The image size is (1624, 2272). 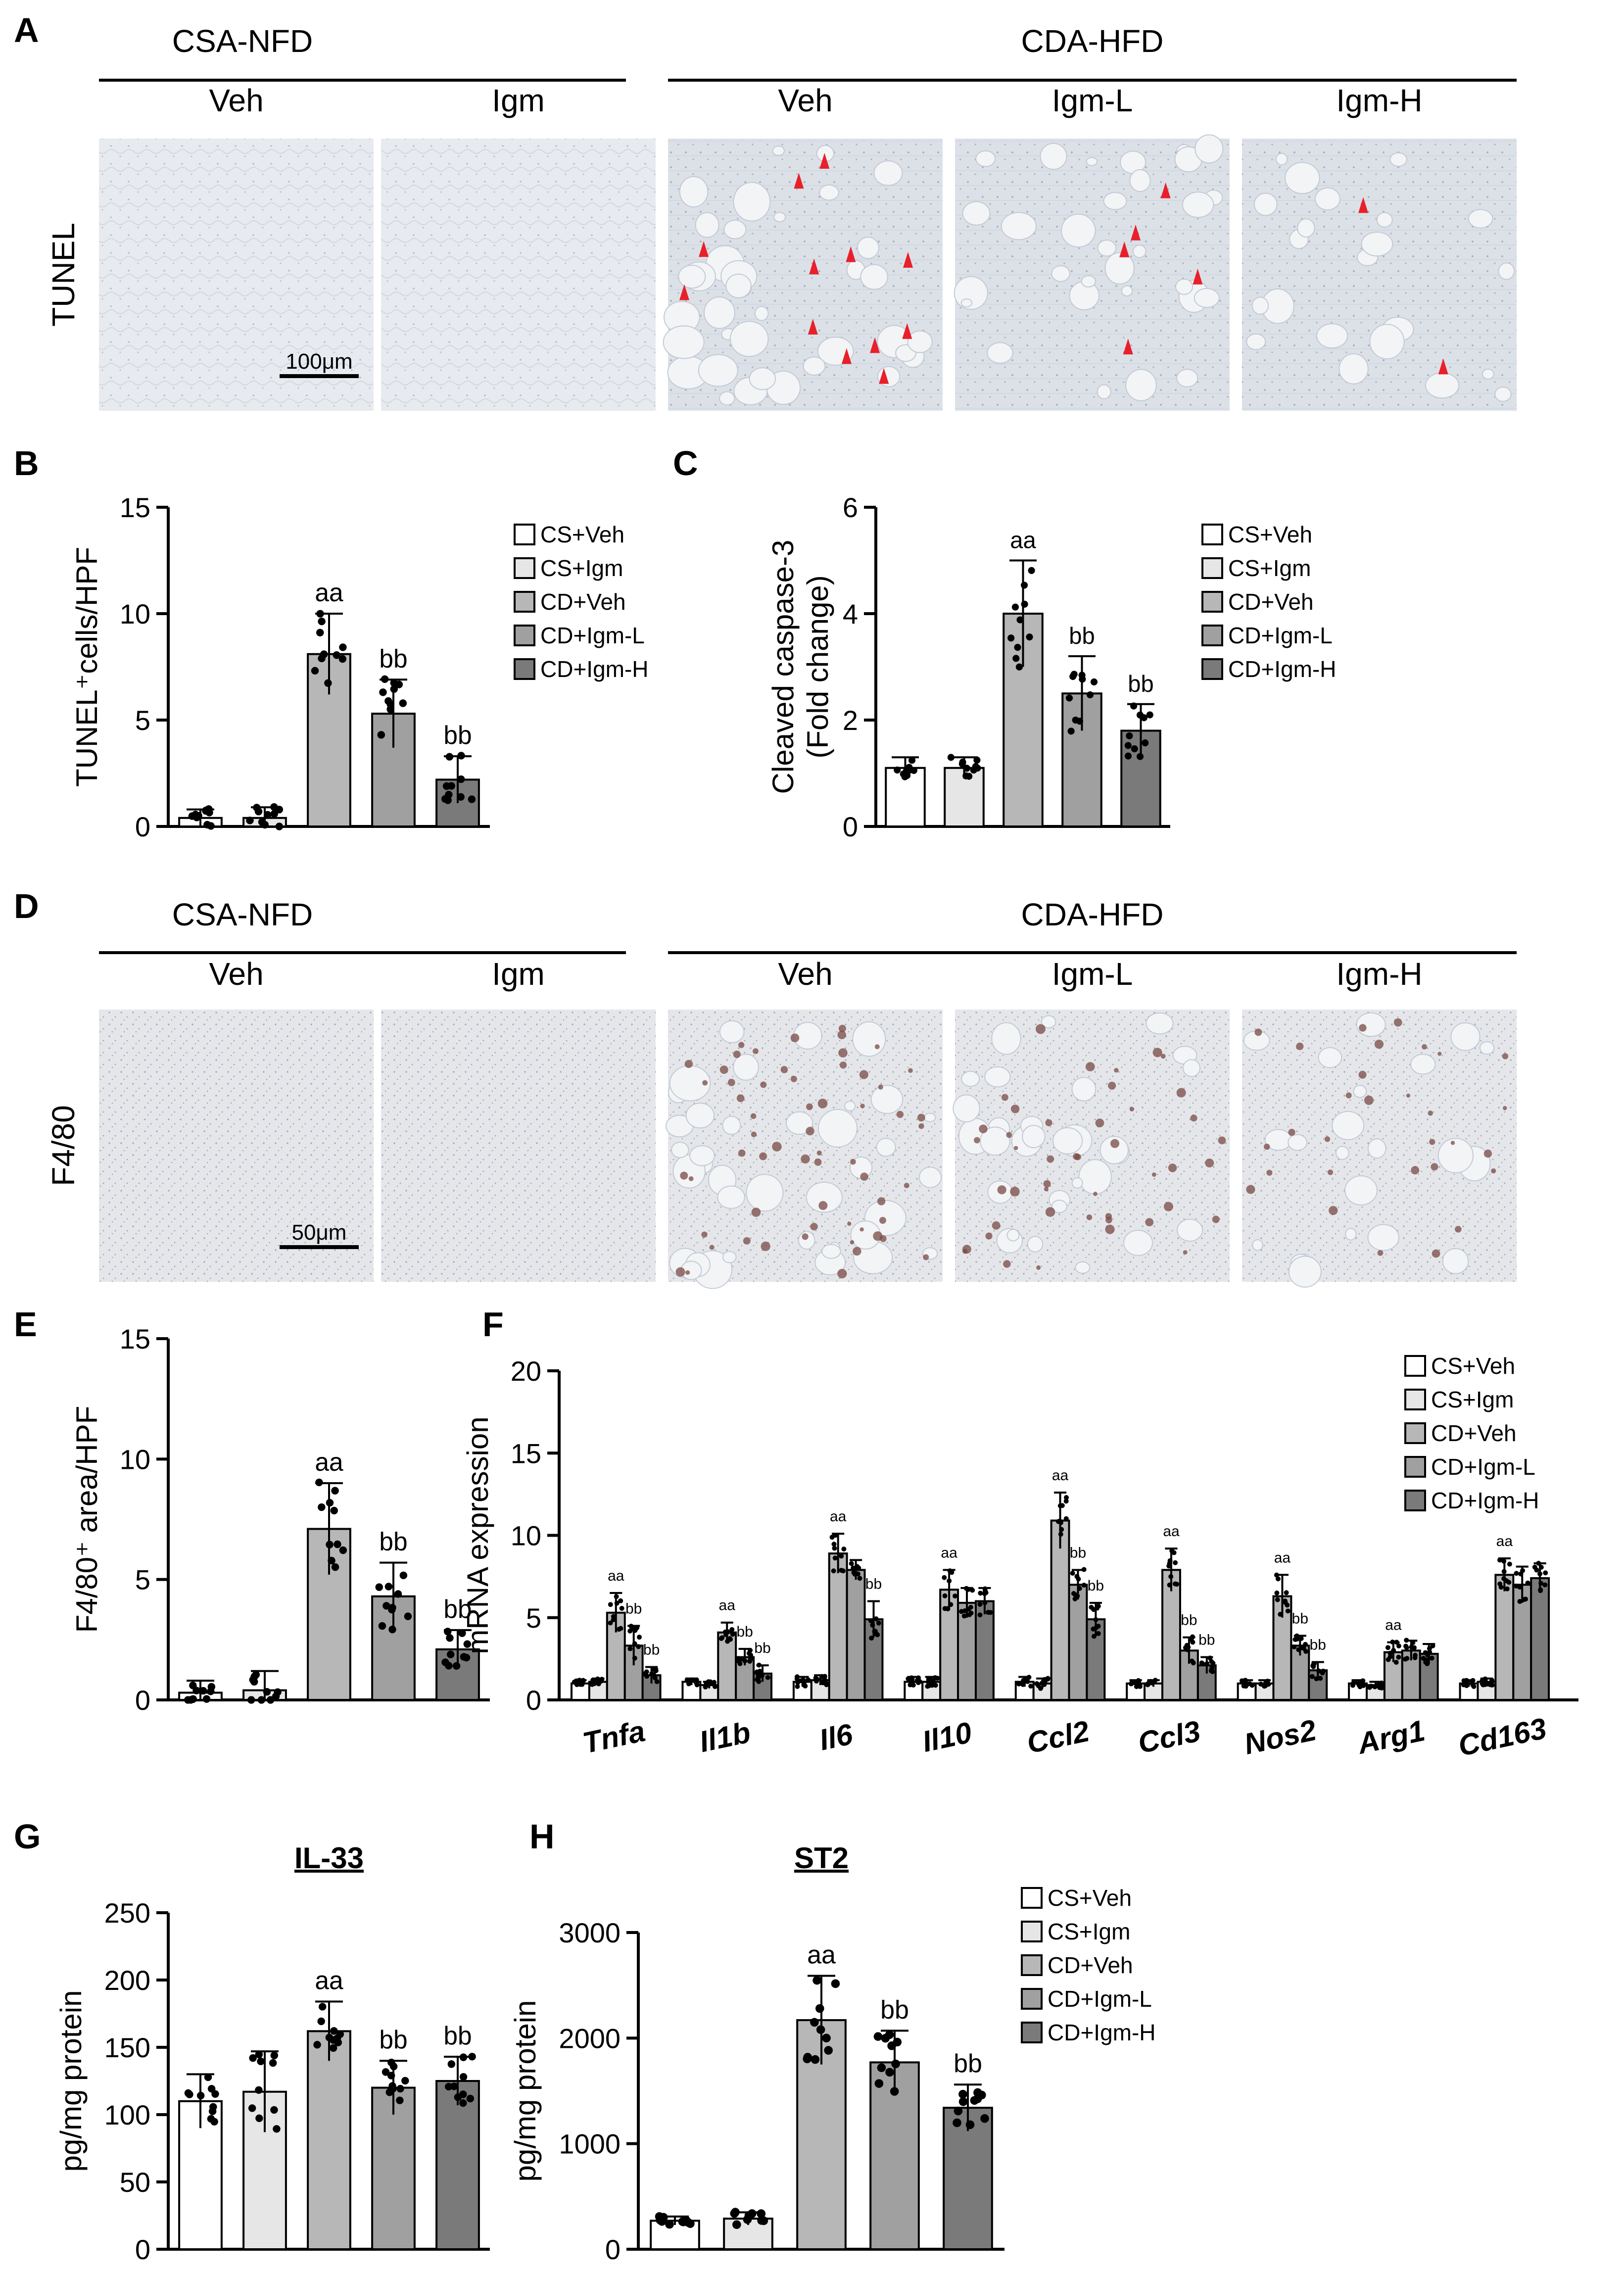 What do you see at coordinates (850, 507) in the screenshot?
I see `y-tick-label: 6` at bounding box center [850, 507].